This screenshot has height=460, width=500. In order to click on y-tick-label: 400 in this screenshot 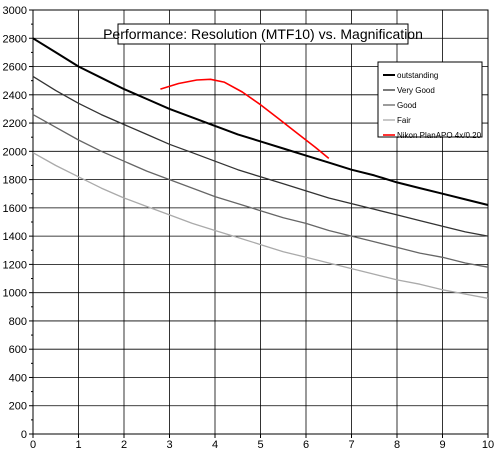, I will do `click(18, 378)`.